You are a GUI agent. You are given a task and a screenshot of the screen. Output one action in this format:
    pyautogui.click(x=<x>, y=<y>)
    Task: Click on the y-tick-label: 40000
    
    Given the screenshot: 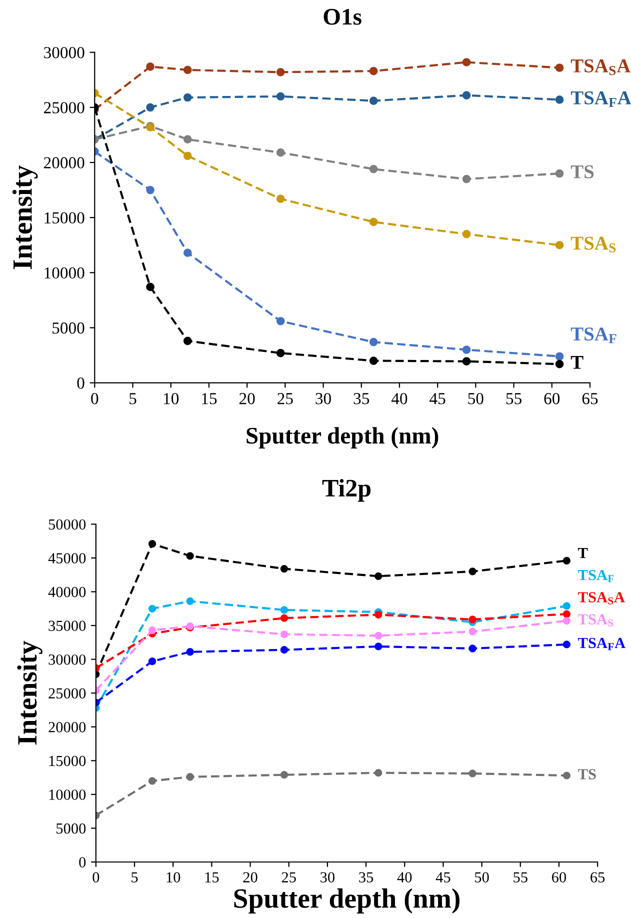 What is the action you would take?
    pyautogui.click(x=67, y=592)
    